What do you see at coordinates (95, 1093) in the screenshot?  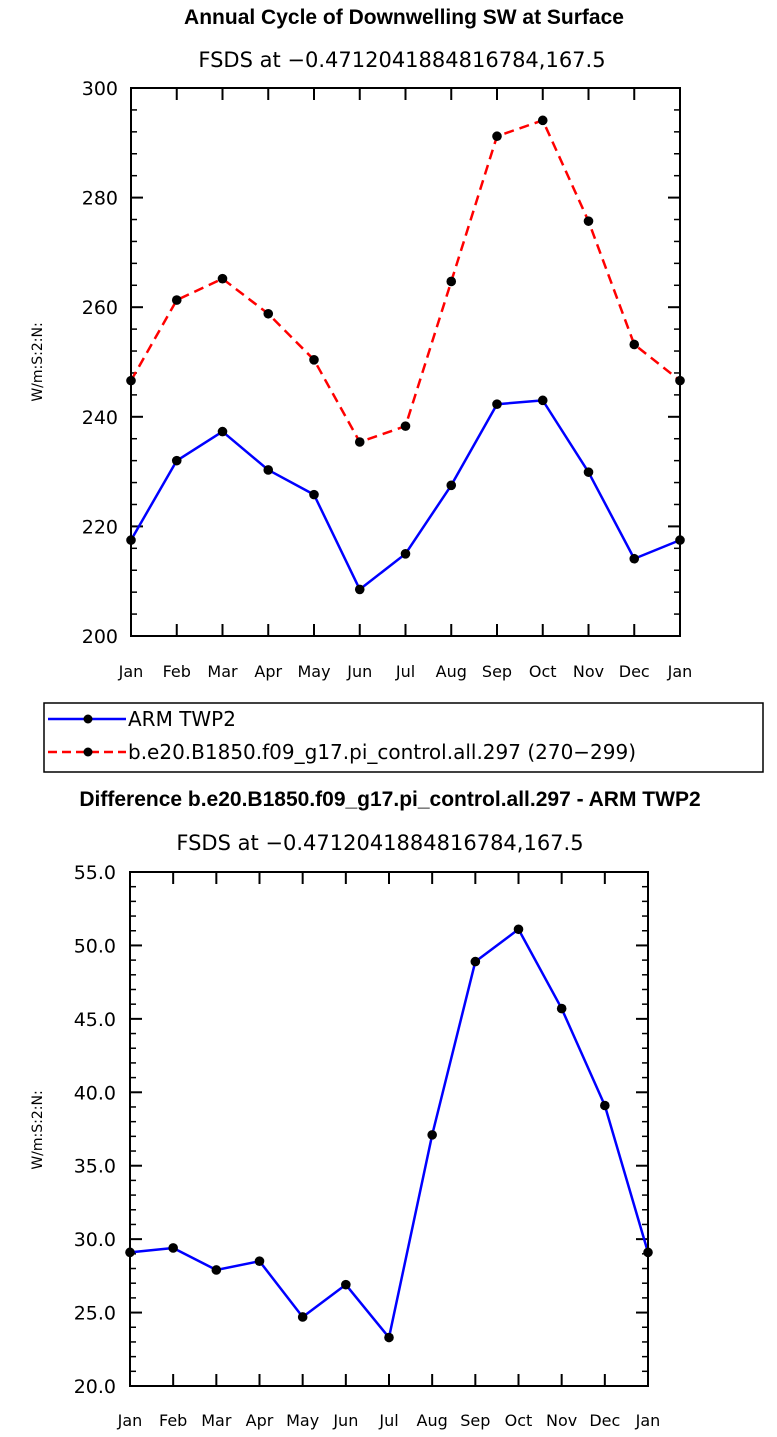 I see `ytick-label: 40.0` at bounding box center [95, 1093].